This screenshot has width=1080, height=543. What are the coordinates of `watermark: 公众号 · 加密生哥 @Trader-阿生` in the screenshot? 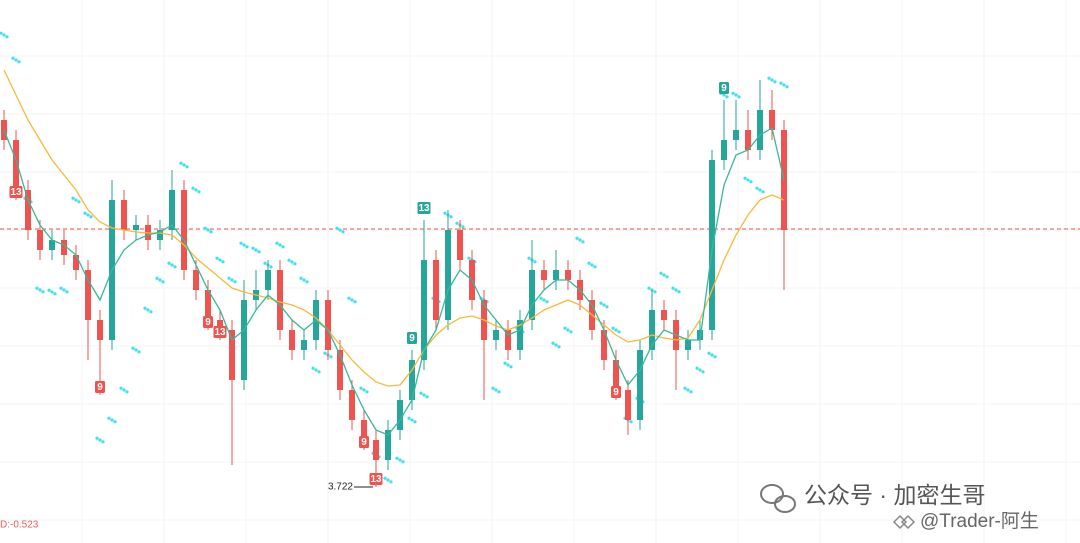 It's located at (899, 507).